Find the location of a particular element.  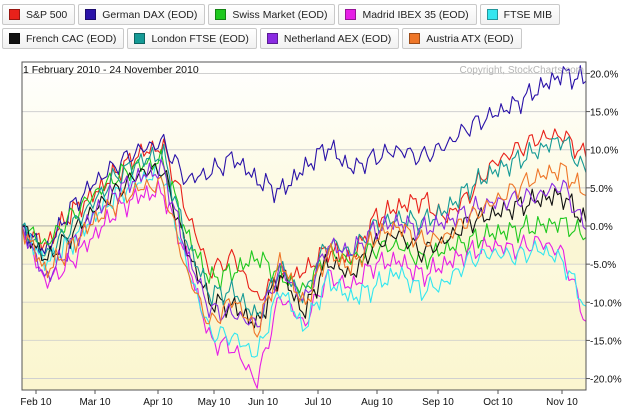

y-tick-label: -5.0% is located at coordinates (603, 265).